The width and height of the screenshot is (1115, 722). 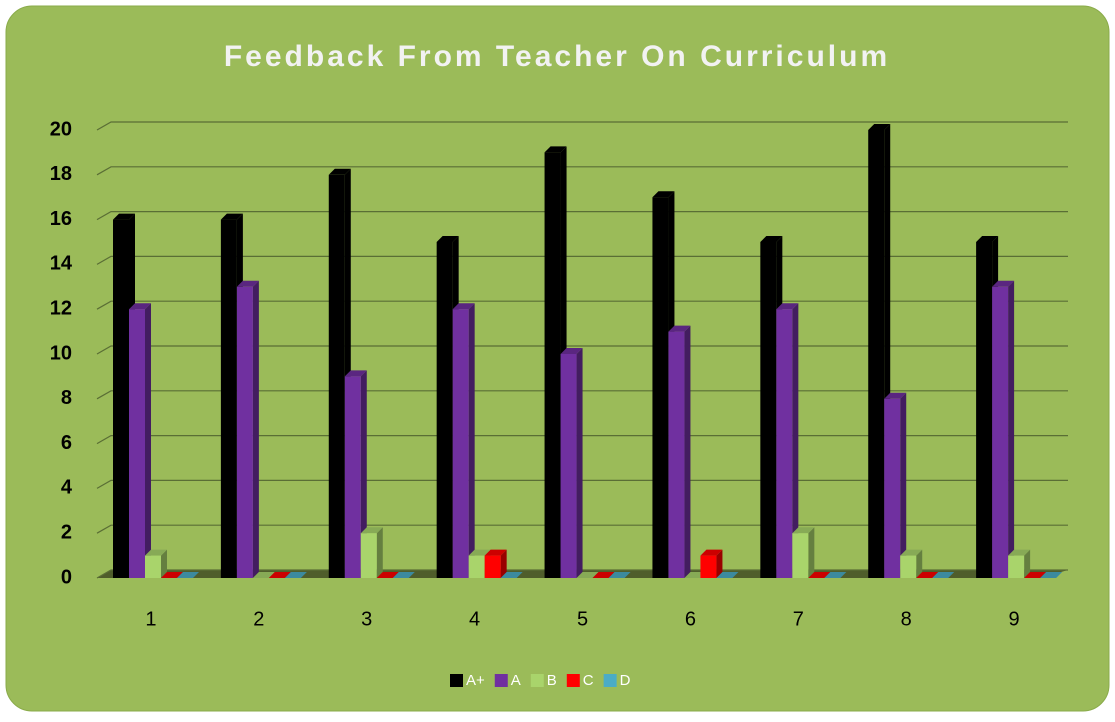 I want to click on x-tick-label: 9, so click(x=1013, y=619).